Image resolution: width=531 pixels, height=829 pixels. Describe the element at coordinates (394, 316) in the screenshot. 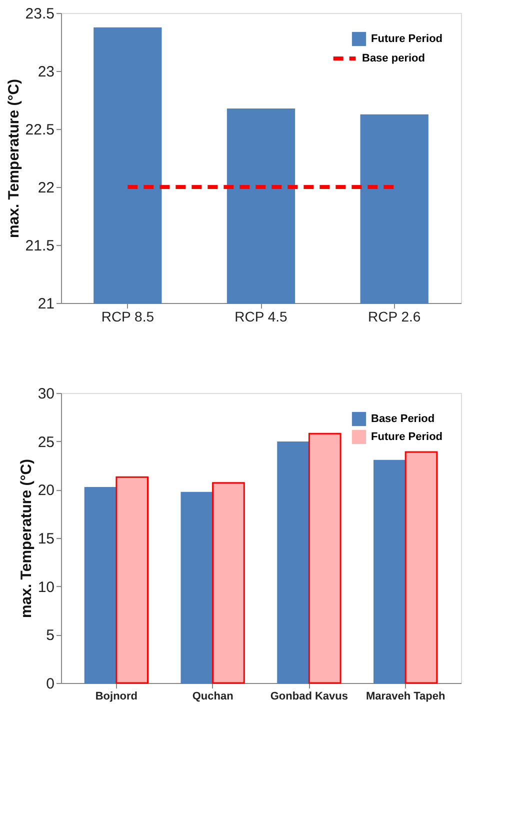

I see `x-tick-label: RCP 2.6` at that location.